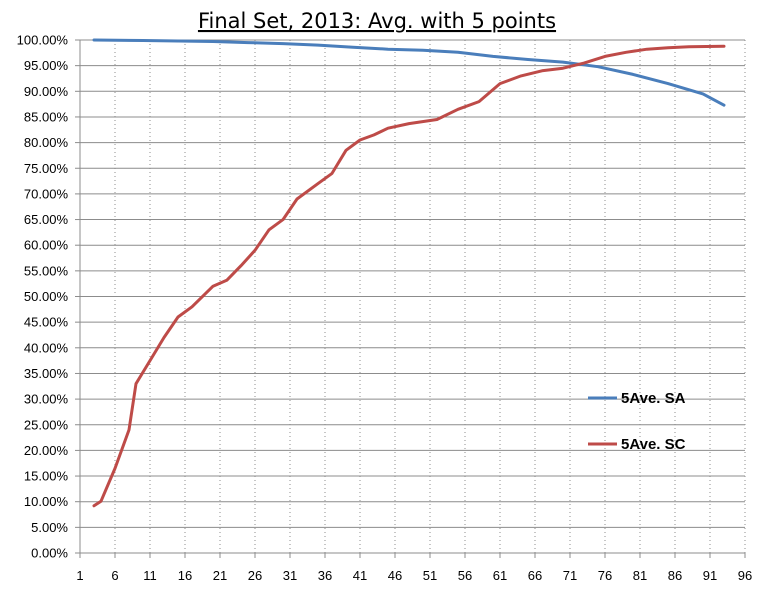  What do you see at coordinates (114, 575) in the screenshot?
I see `x-tick-label: 6` at bounding box center [114, 575].